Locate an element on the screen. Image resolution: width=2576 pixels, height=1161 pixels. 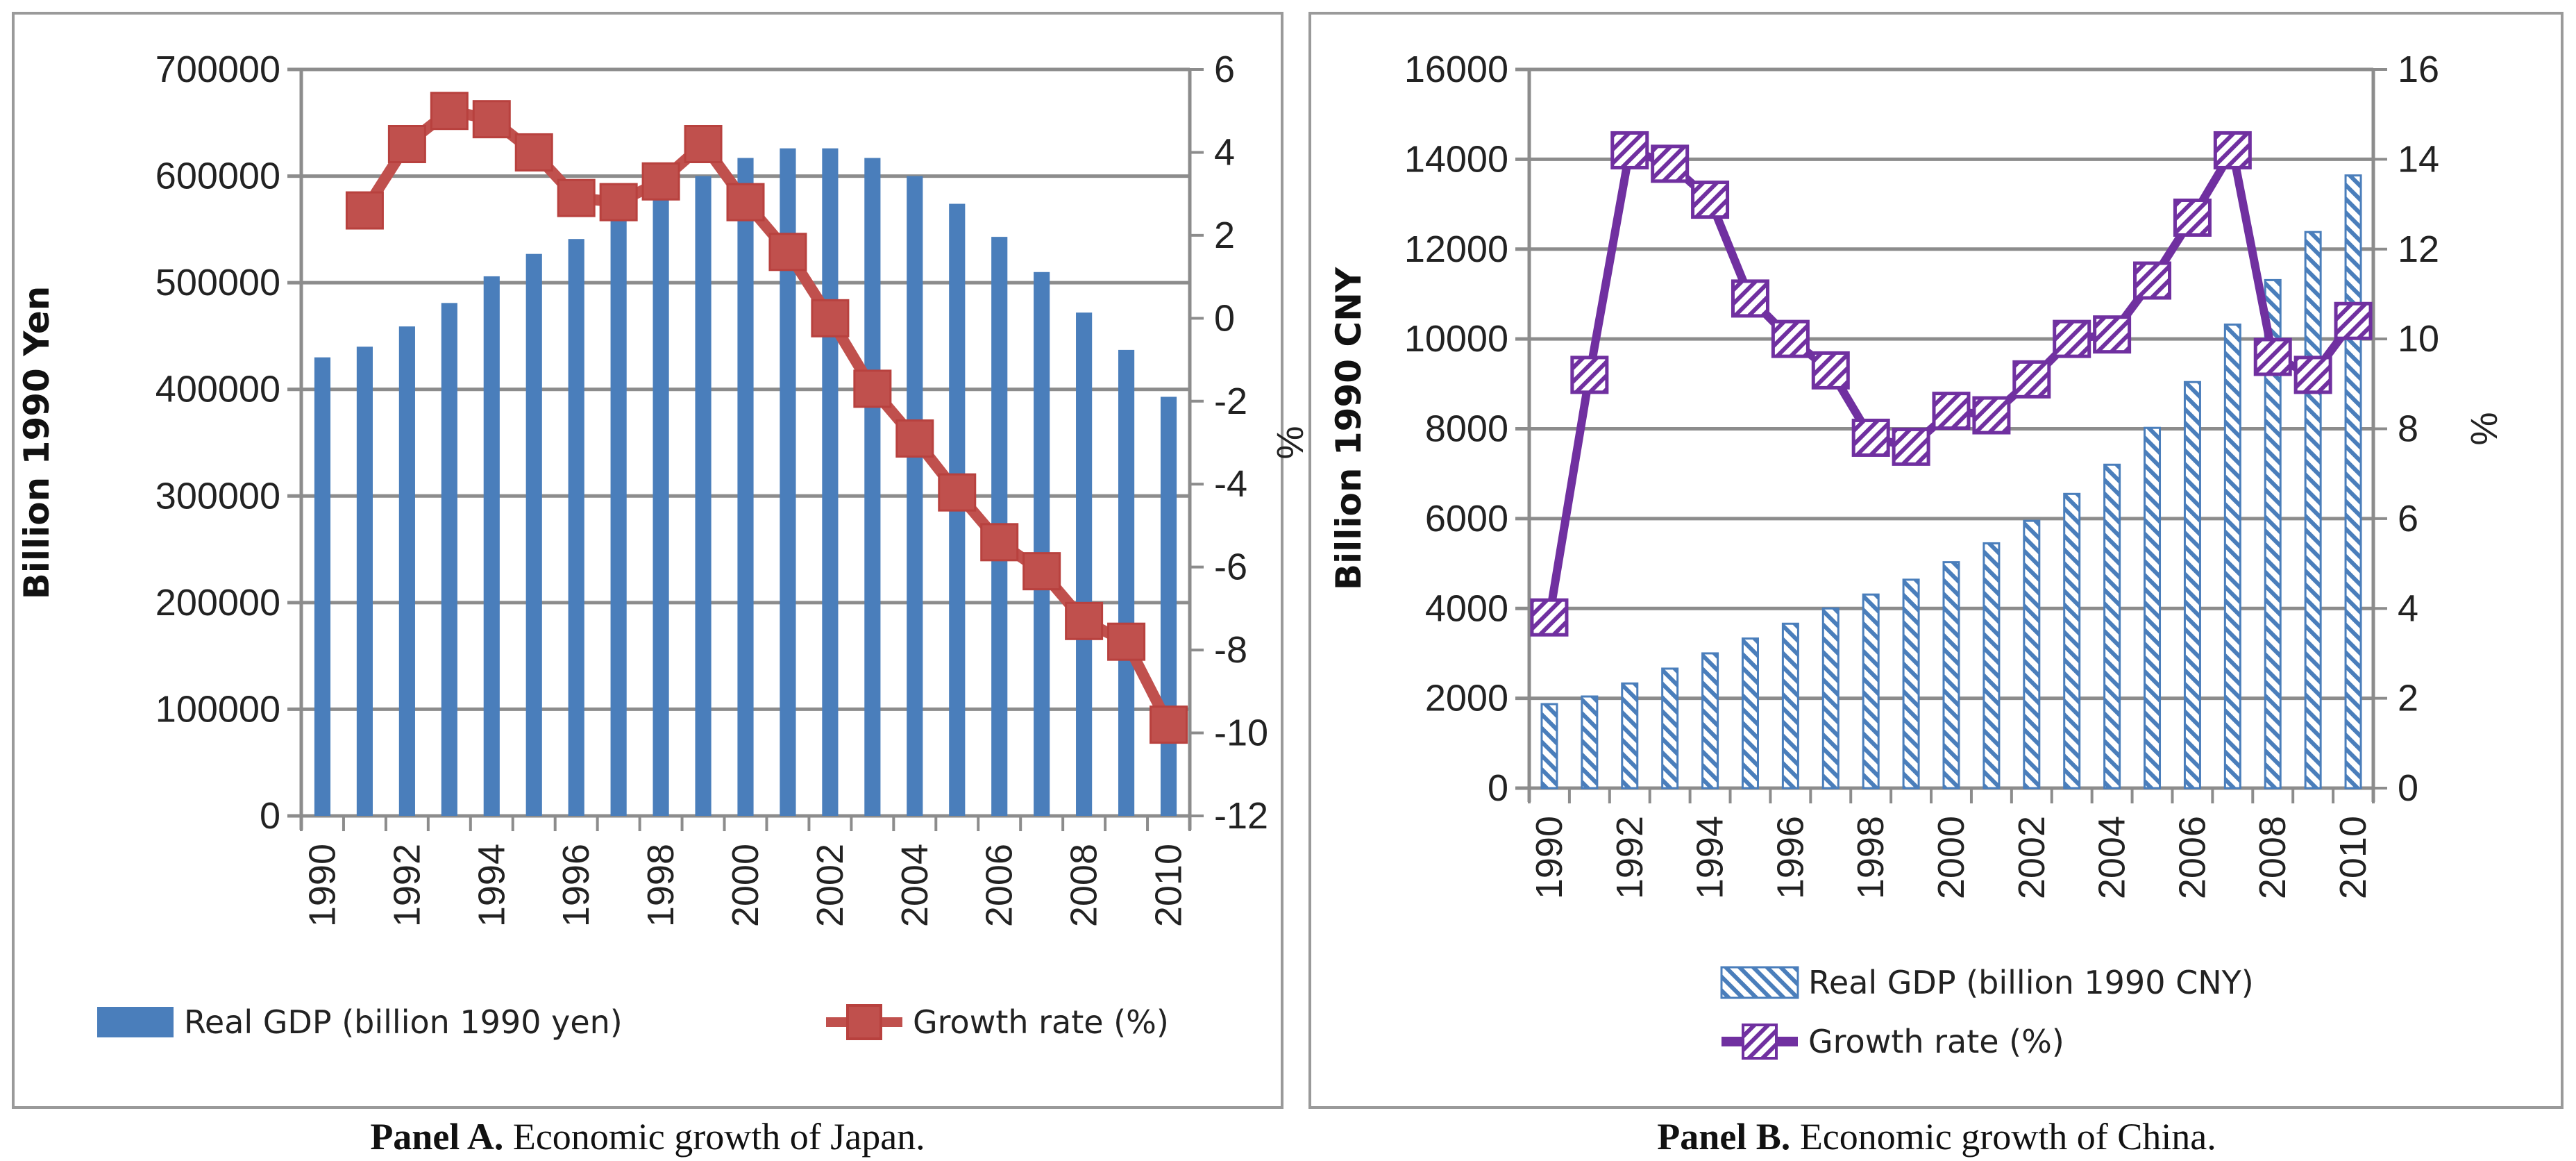
y-tick-label: 700000 is located at coordinates (217, 69).